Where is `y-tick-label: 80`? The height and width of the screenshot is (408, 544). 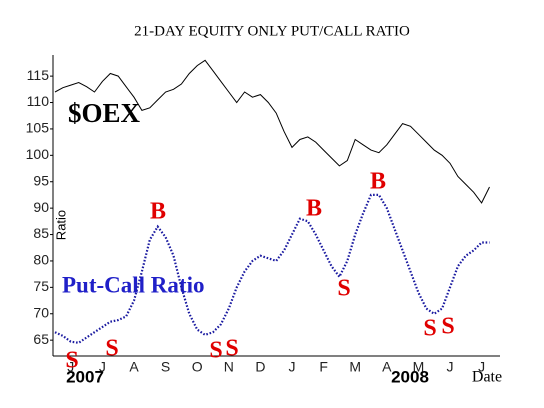 y-tick-label: 80 is located at coordinates (41, 260).